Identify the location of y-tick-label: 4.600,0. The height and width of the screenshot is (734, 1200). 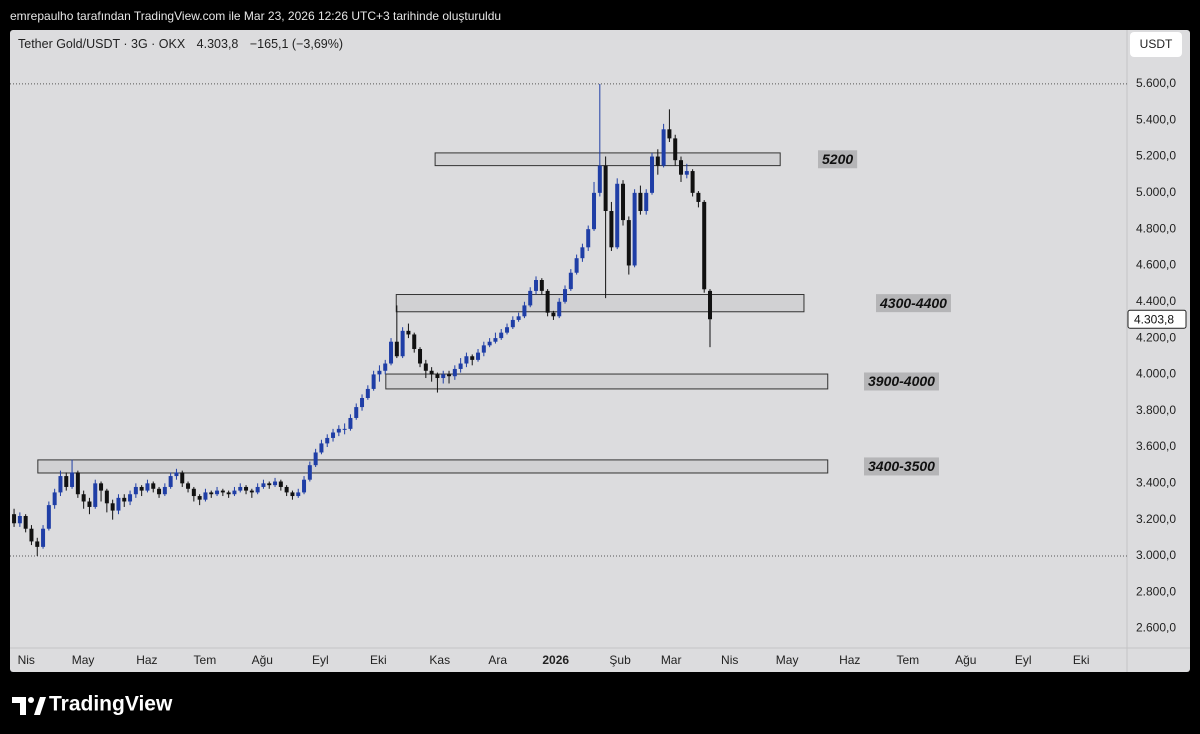
(1156, 265).